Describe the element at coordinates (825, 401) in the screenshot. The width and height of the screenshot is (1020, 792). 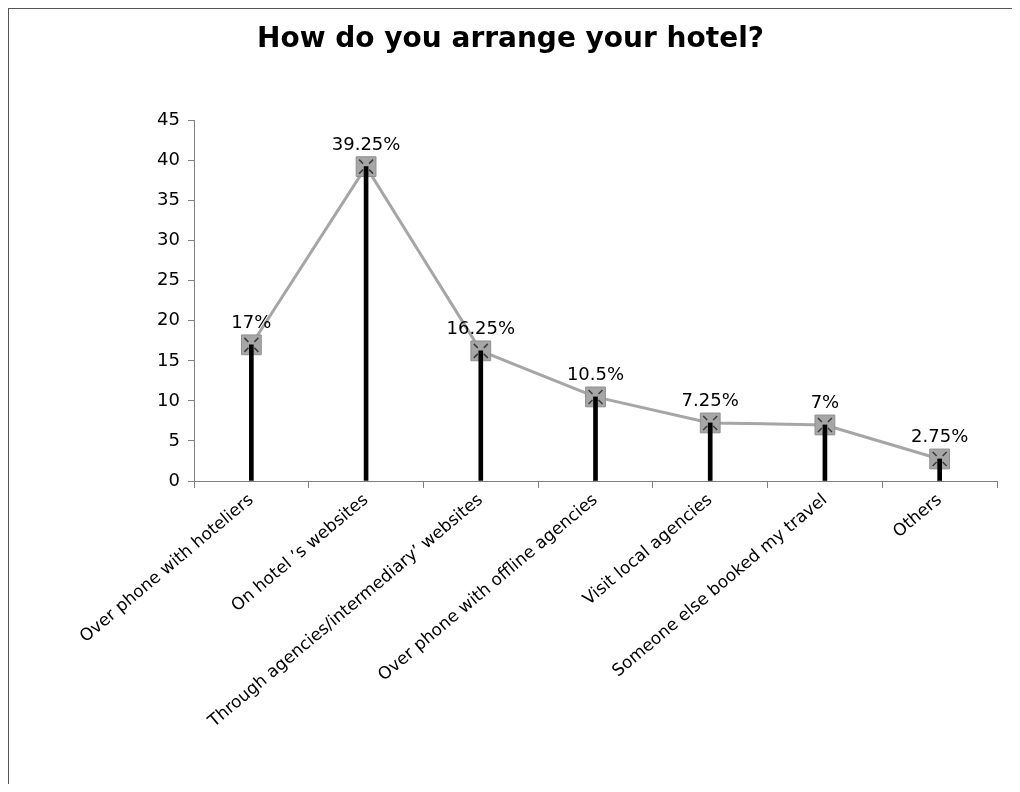
I see `data-label: 7%` at that location.